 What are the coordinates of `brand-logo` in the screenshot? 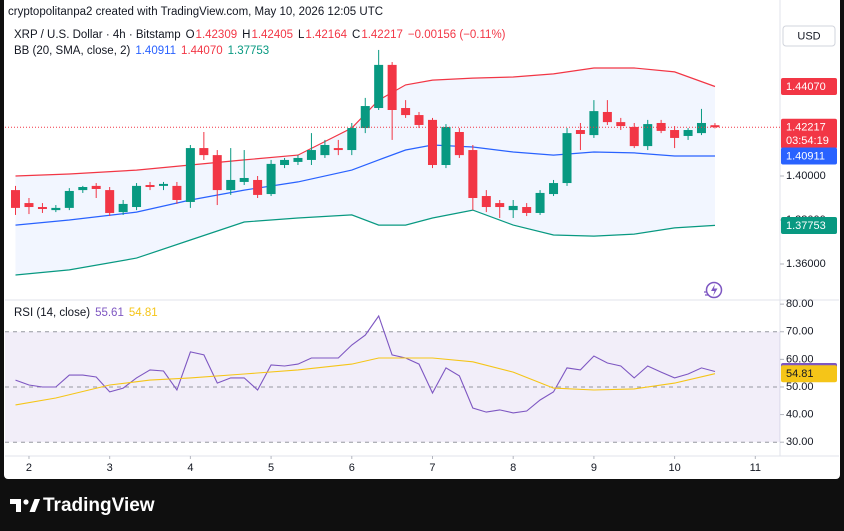 It's located at (25, 505).